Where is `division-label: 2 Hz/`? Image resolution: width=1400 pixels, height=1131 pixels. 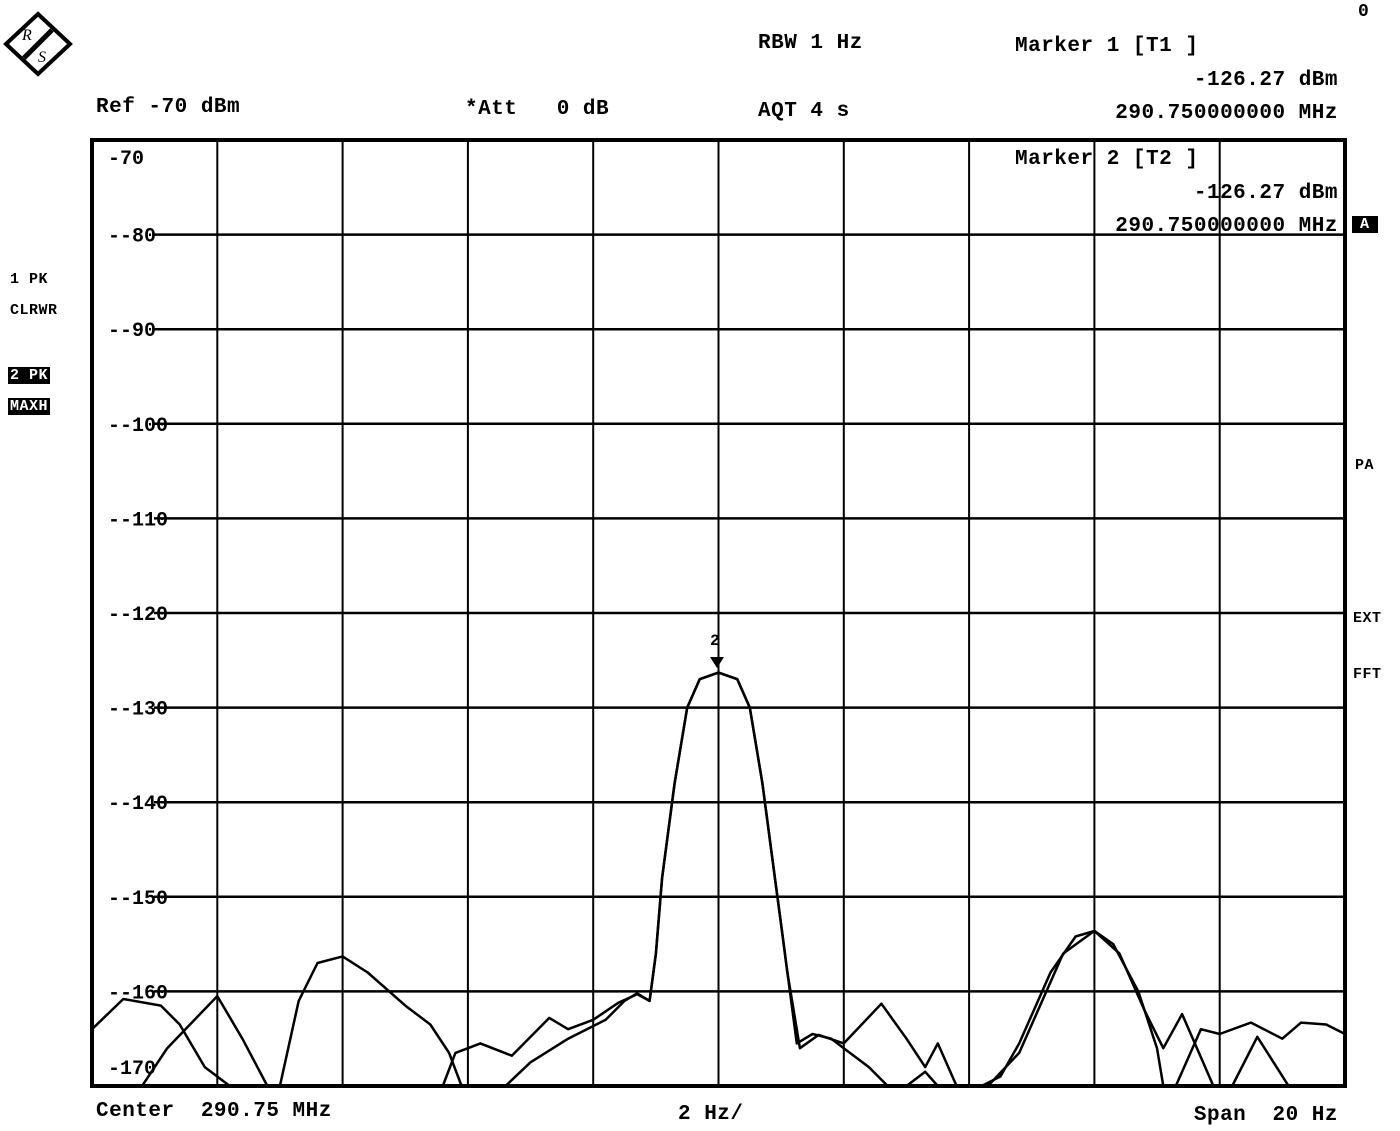
division-label: 2 Hz/ is located at coordinates (711, 1114).